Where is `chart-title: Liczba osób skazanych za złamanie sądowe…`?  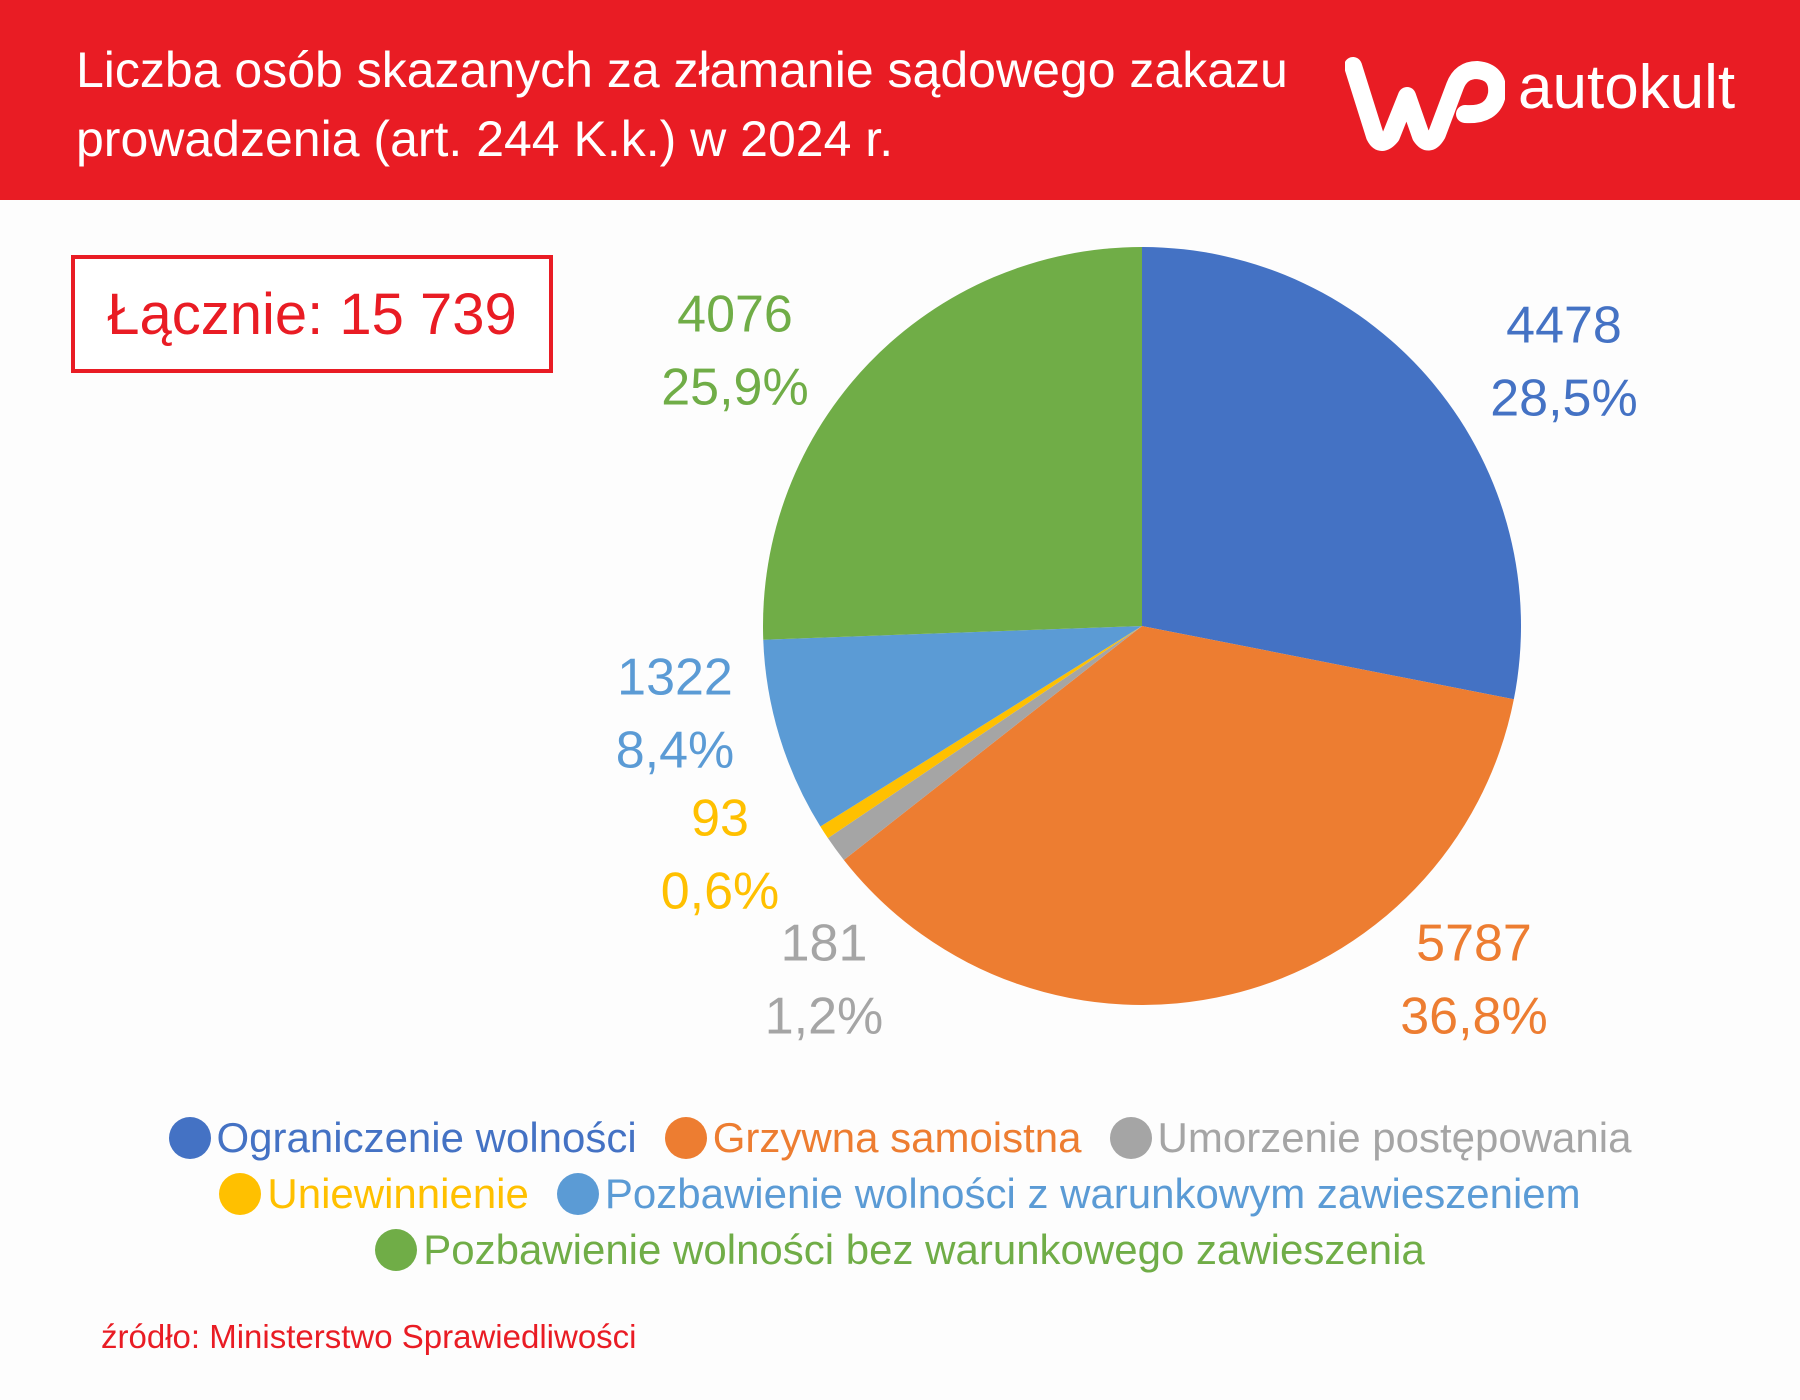
chart-title: Liczba osób skazanych za złamanie sądowe… is located at coordinates (682, 104).